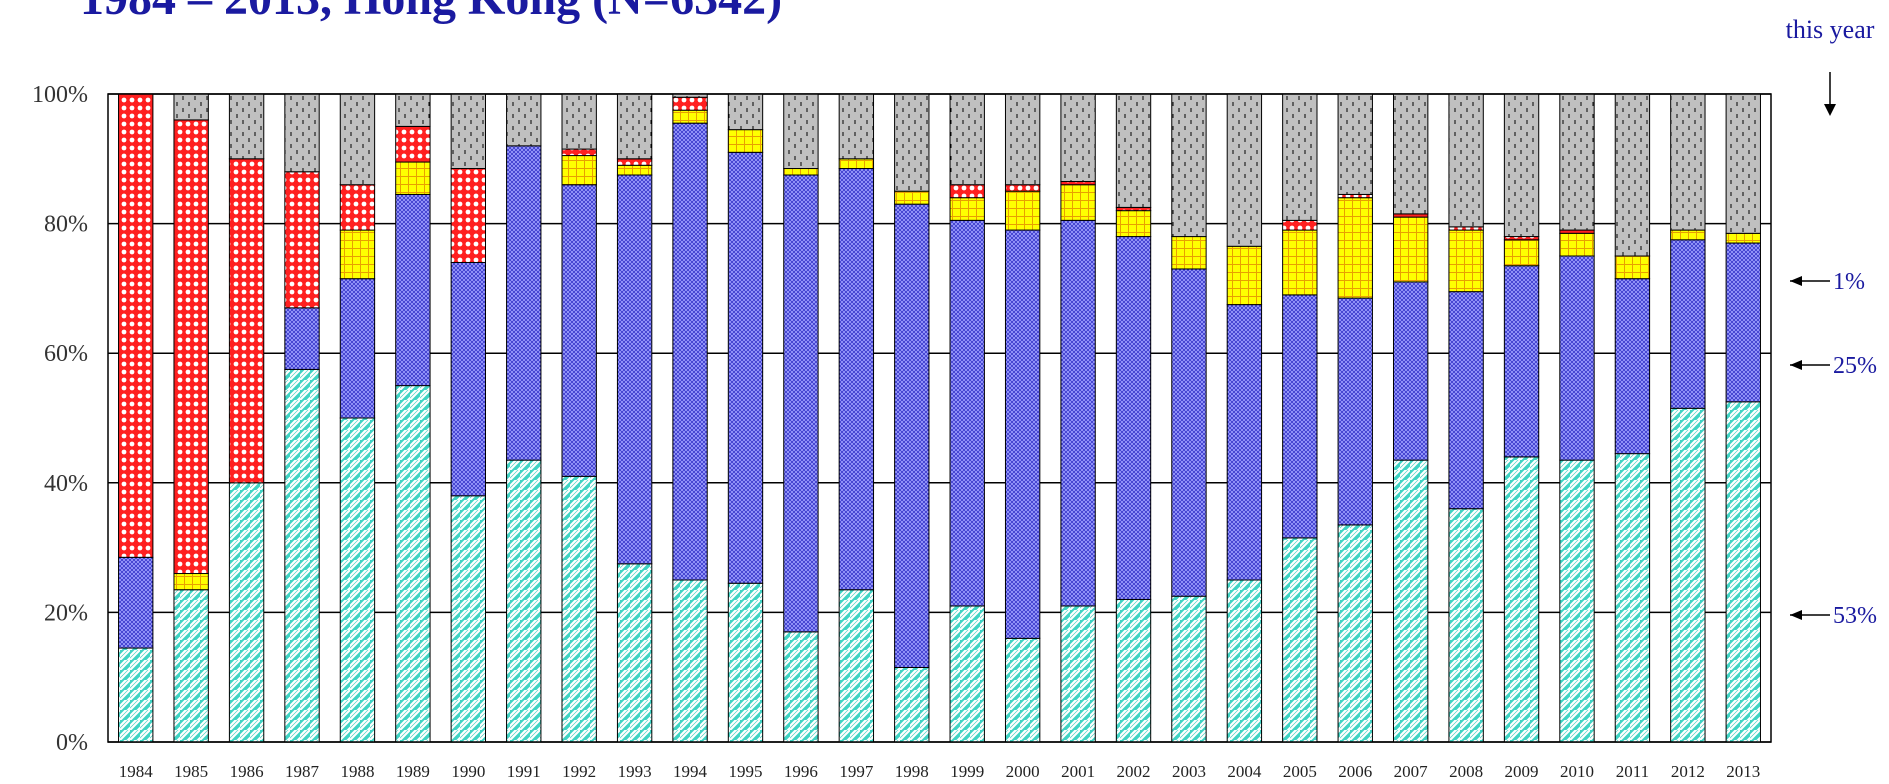 The image size is (1889, 784). I want to click on x-tick-label: 1990, so click(468, 771).